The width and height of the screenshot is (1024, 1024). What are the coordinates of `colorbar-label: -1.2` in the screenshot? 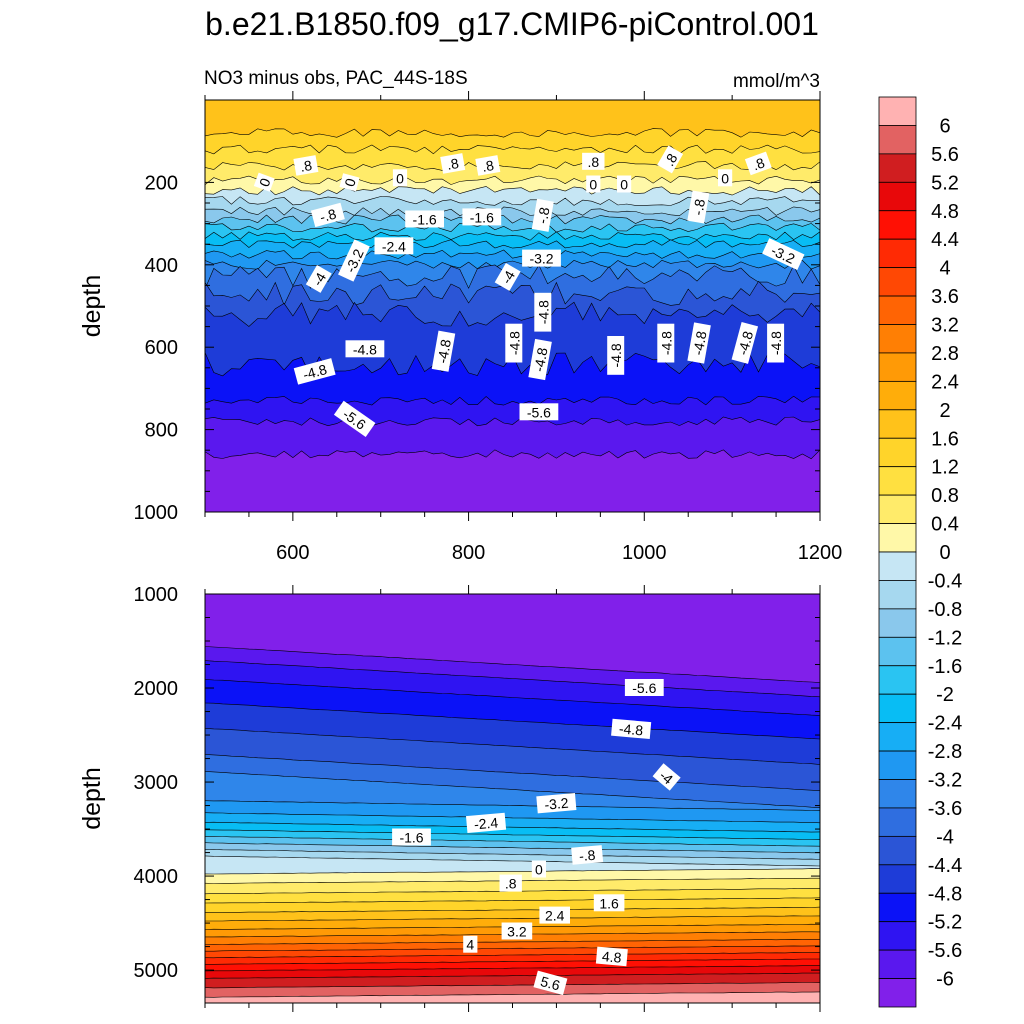 It's located at (945, 638).